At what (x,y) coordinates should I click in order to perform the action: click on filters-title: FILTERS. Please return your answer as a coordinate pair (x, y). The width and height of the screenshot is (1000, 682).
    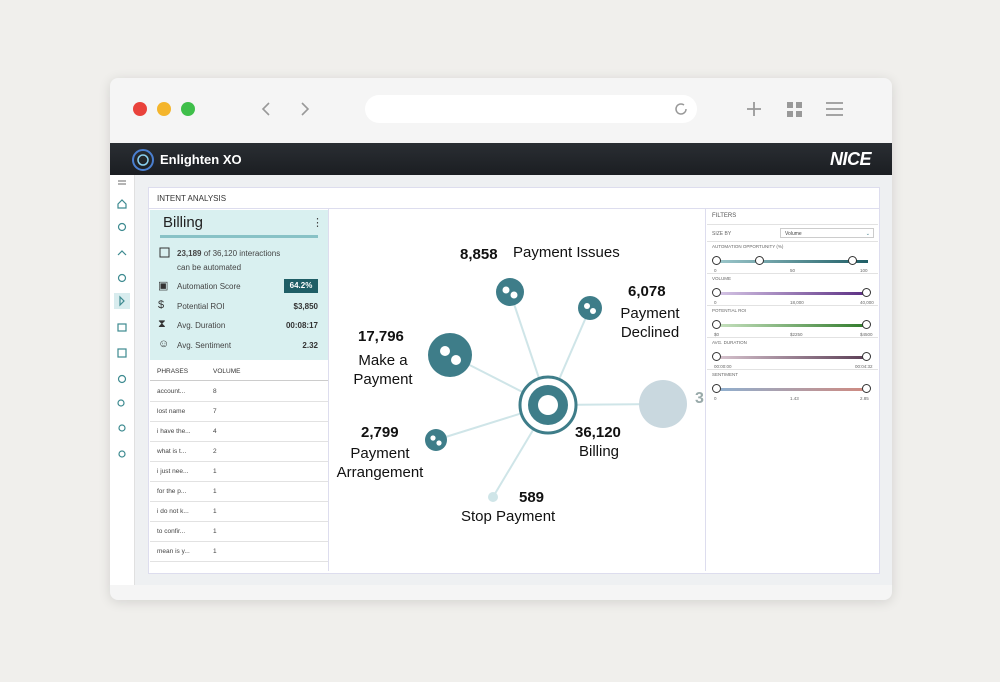
    Looking at the image, I should click on (724, 216).